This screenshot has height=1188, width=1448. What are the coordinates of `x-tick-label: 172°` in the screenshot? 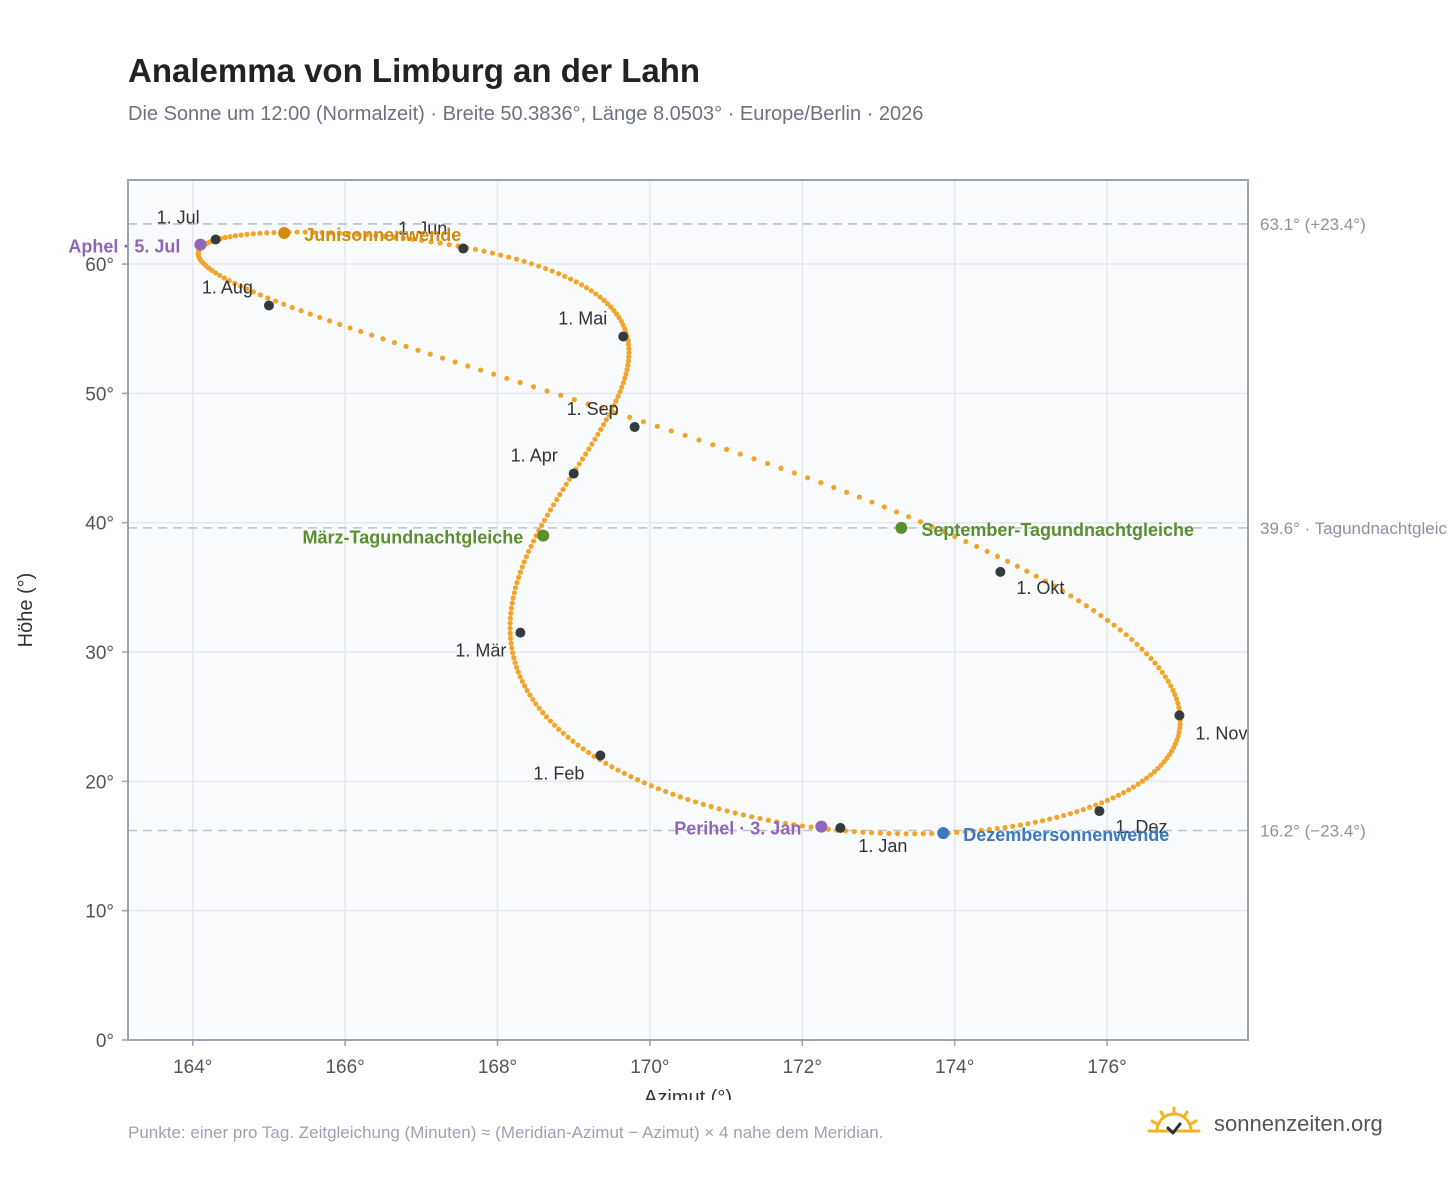 It's located at (802, 1067).